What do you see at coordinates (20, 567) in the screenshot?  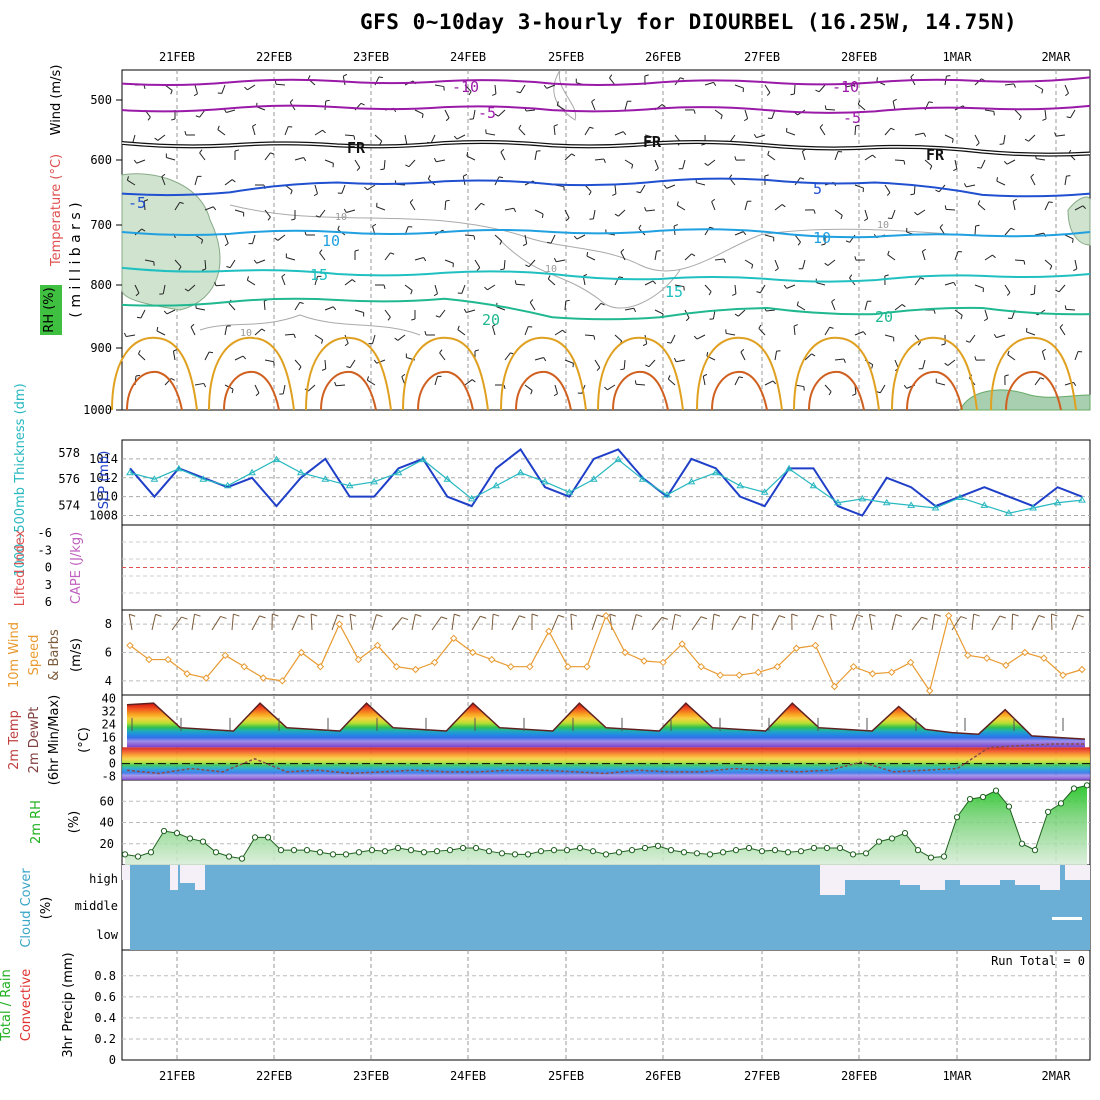 I see `ylabel-lifted-index: Lifted Index` at bounding box center [20, 567].